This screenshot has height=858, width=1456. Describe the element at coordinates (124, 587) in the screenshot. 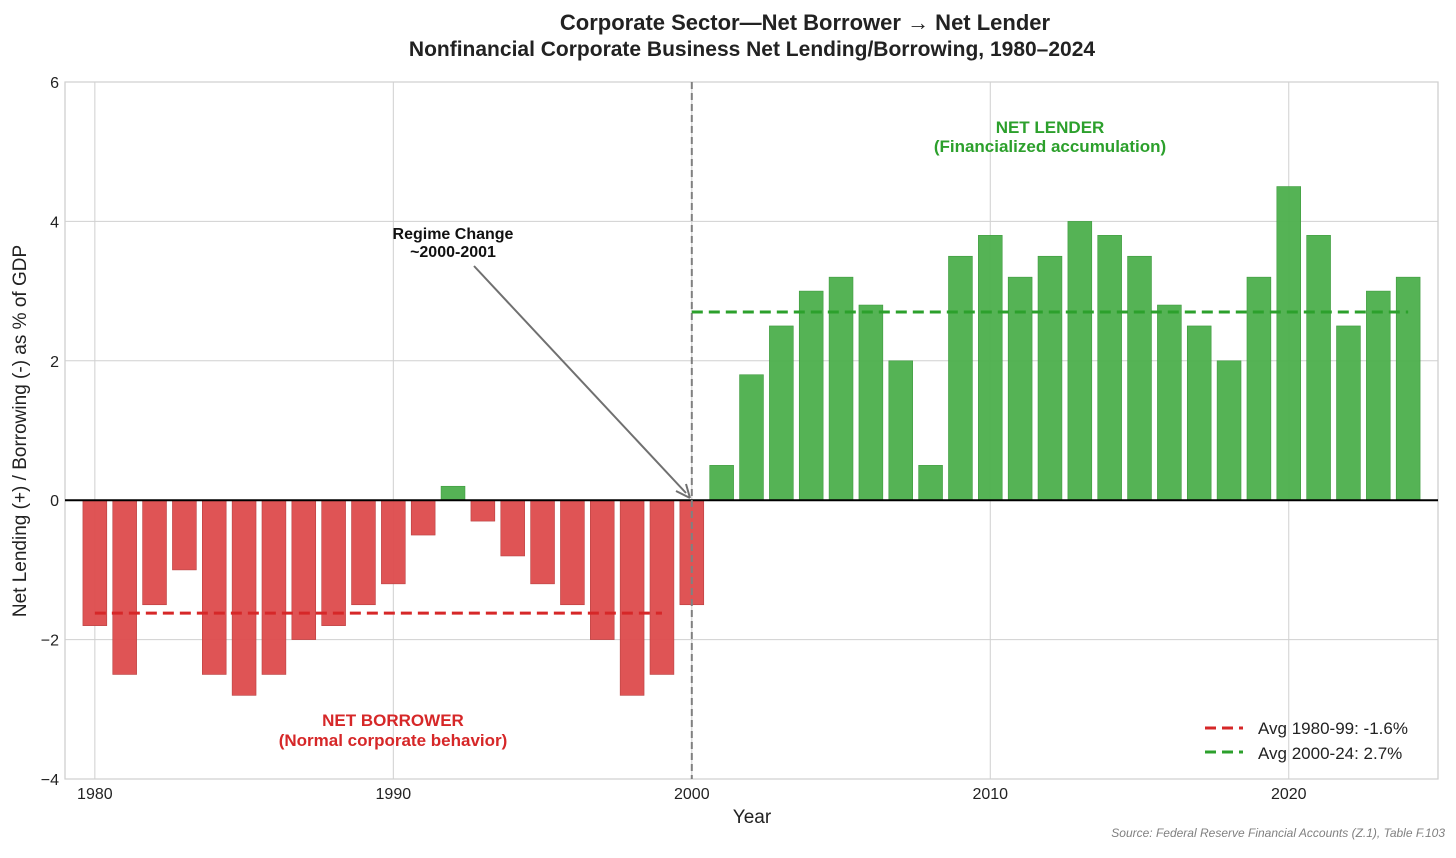

I see `bar-1981` at that location.